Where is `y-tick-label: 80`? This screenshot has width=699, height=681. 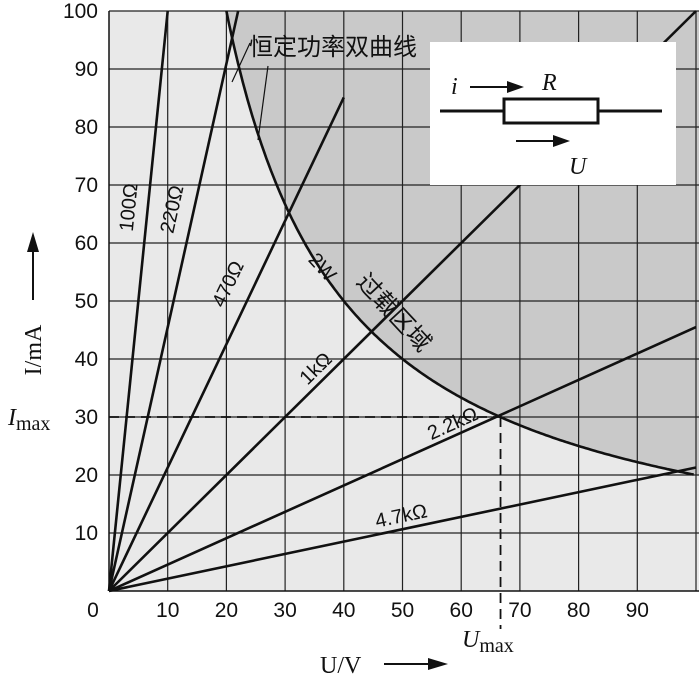
y-tick-label: 80 is located at coordinates (86, 127).